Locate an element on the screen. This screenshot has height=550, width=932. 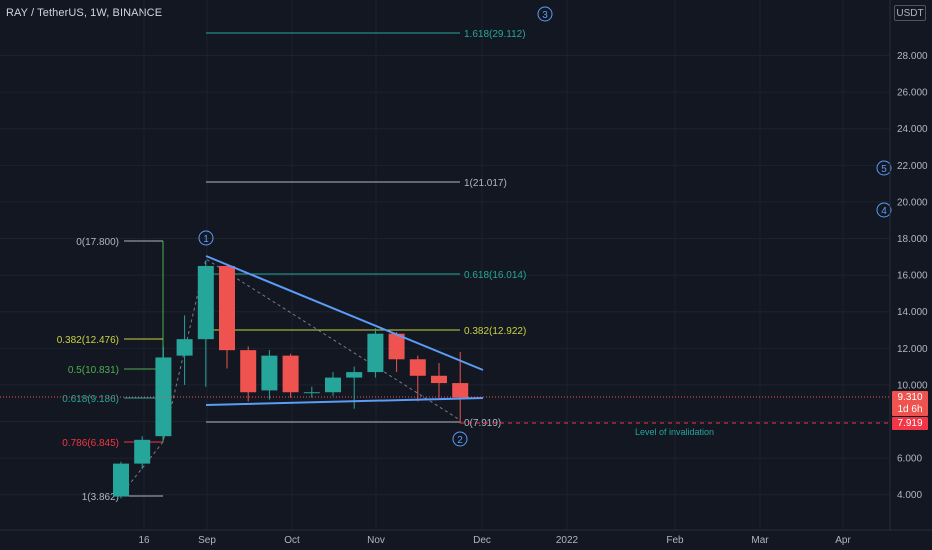
wave-3-label: 3 is located at coordinates (545, 14).